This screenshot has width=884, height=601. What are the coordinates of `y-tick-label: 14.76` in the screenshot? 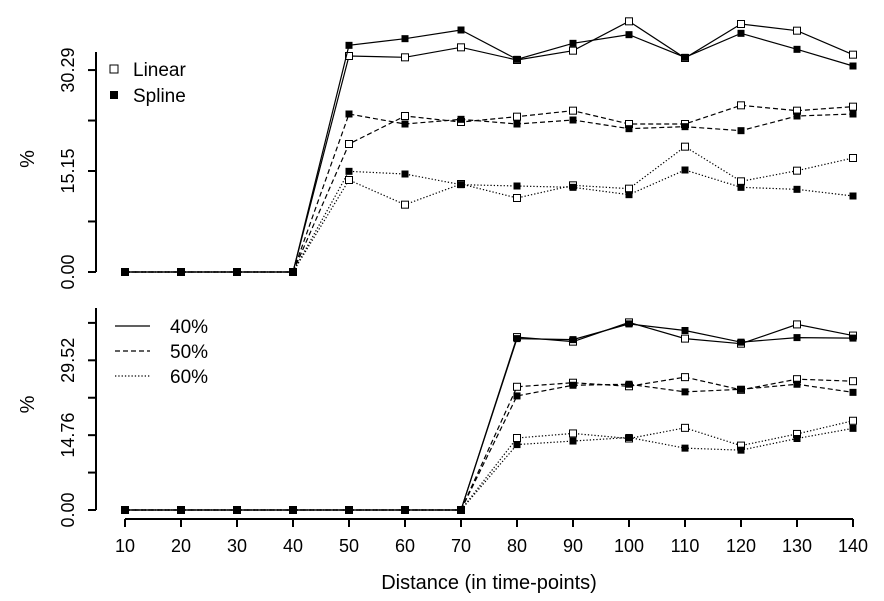 It's located at (68, 435).